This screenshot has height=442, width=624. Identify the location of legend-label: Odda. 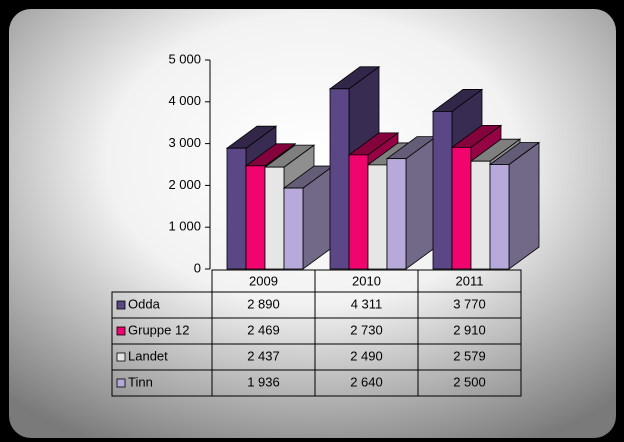
(144, 303).